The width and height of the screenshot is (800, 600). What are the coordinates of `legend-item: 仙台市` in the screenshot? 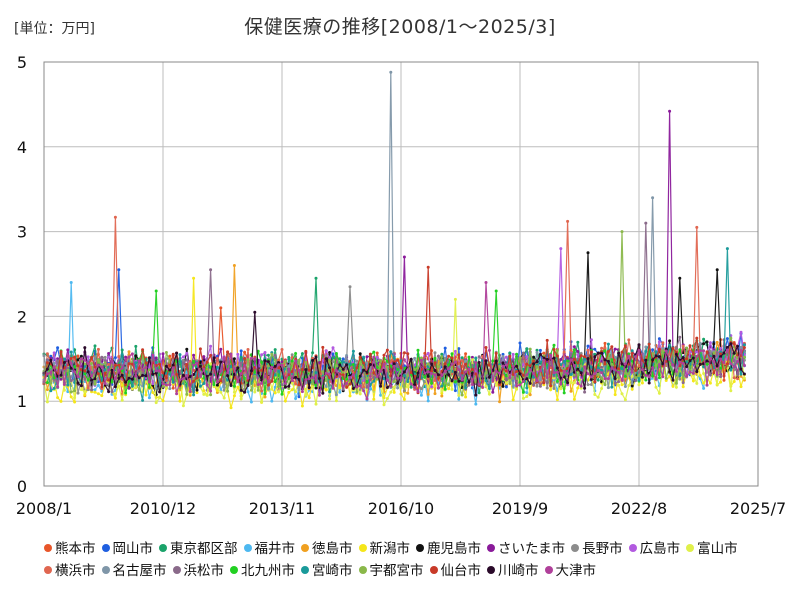 It's located at (455, 571).